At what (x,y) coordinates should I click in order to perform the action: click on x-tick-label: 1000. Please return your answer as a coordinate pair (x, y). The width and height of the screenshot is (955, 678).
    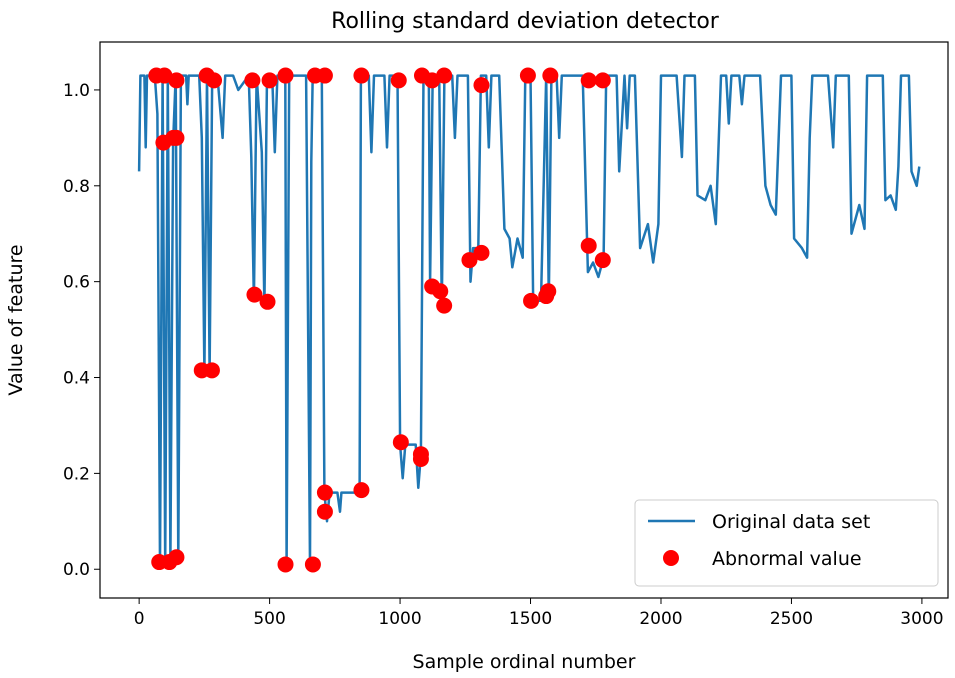
    Looking at the image, I should click on (399, 619).